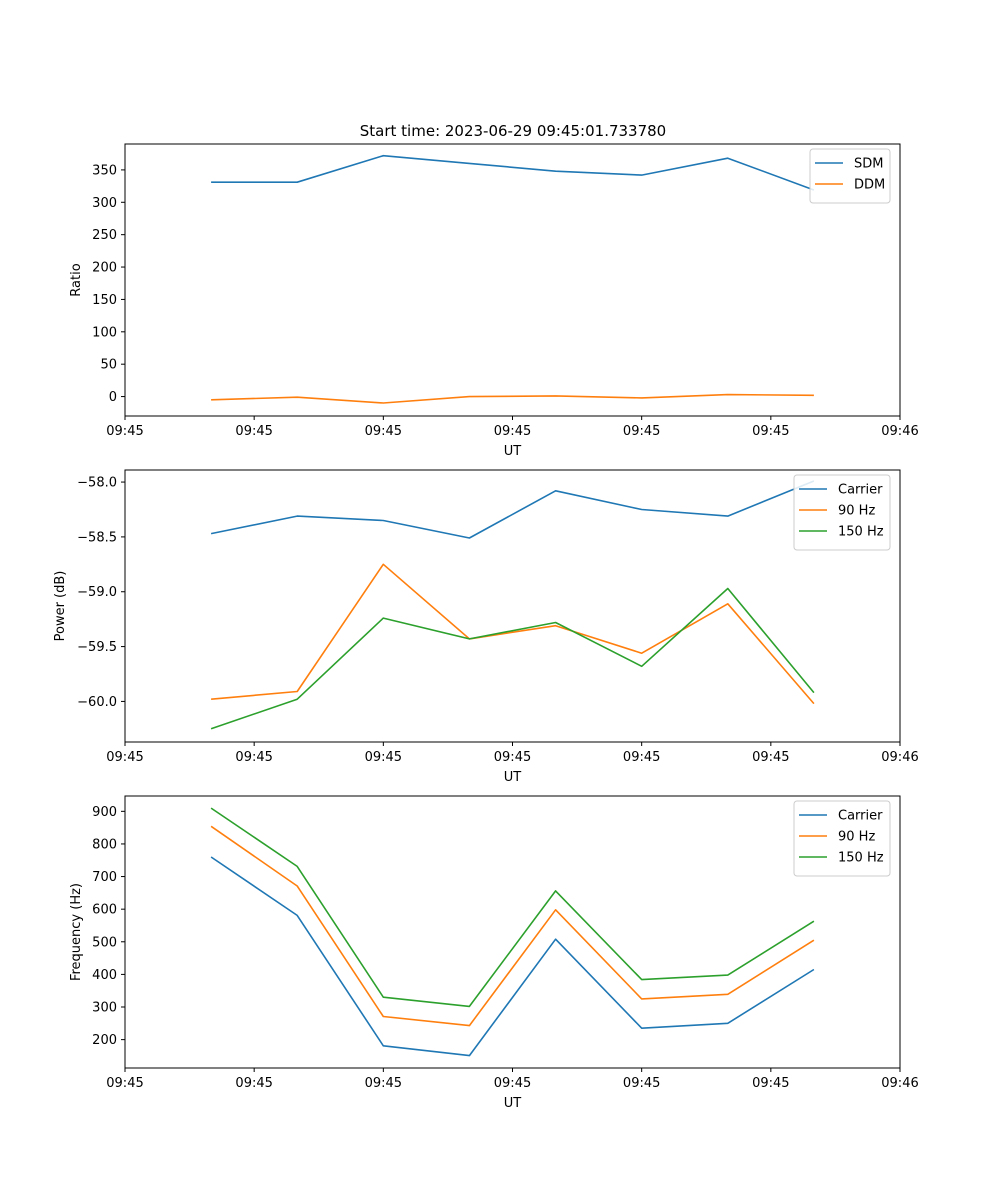  What do you see at coordinates (104, 812) in the screenshot?
I see `y-tick-label: 900` at bounding box center [104, 812].